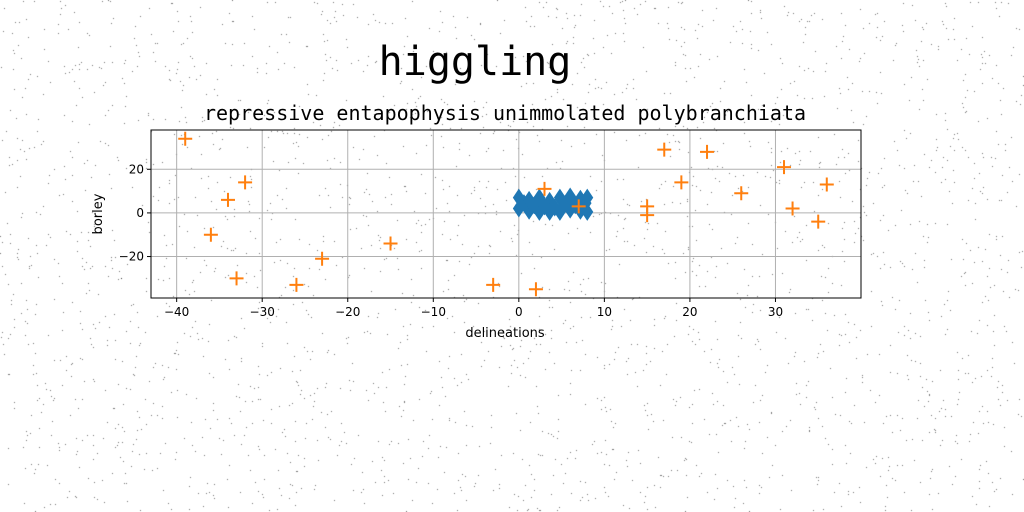  I want to click on x-tick-label: −40, so click(176, 312).